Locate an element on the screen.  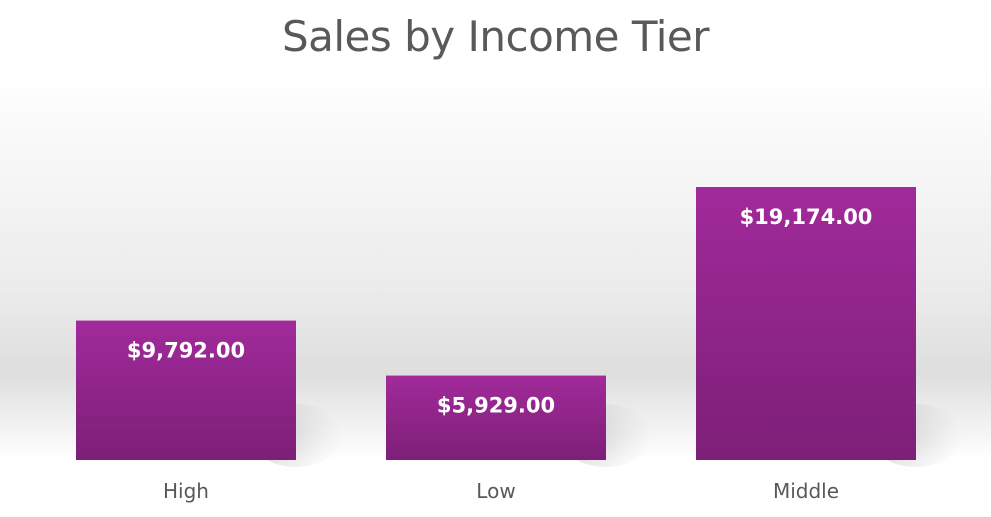
bar-low is located at coordinates (496, 417).